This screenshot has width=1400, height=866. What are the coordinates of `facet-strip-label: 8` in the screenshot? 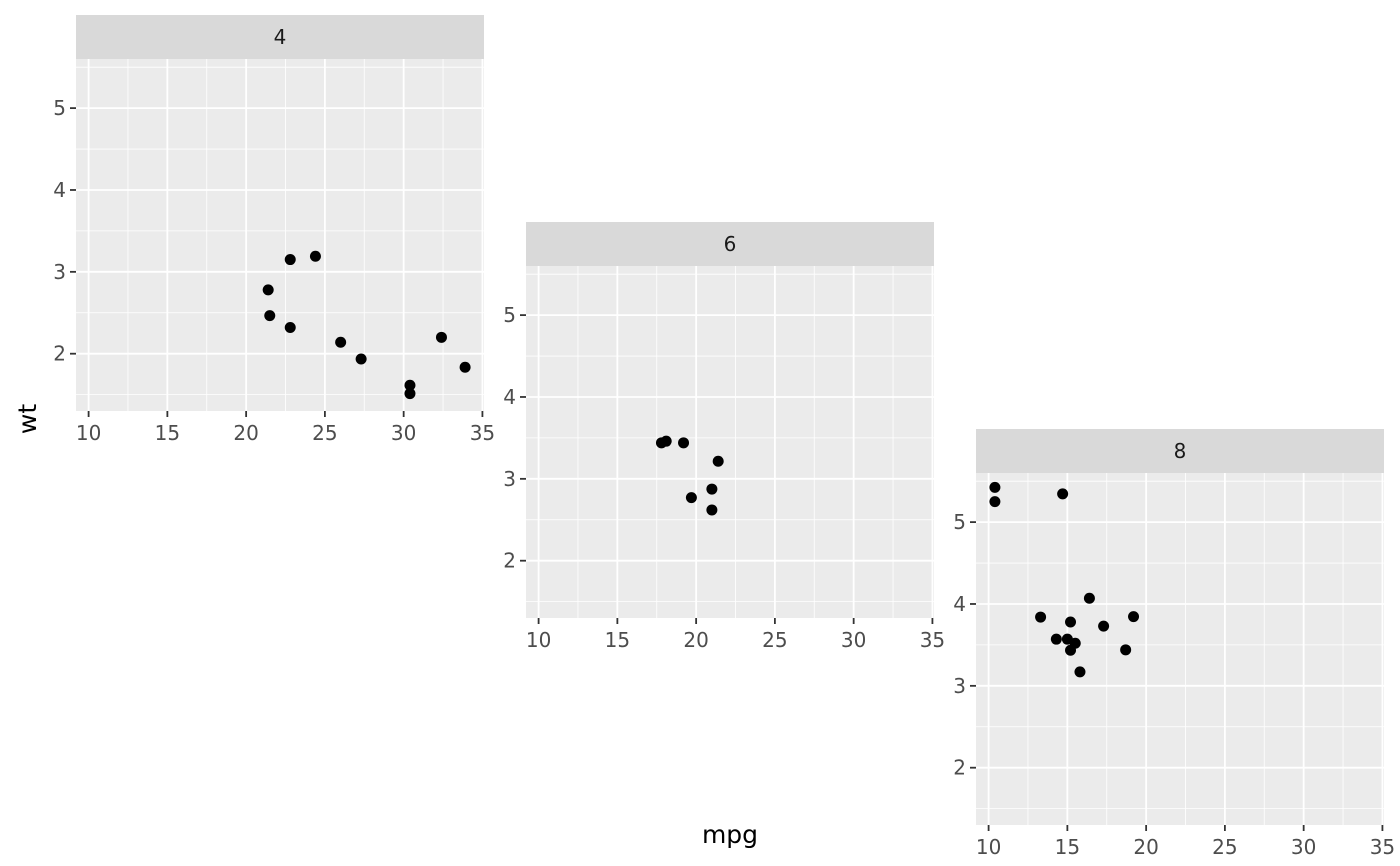 It's located at (1180, 451).